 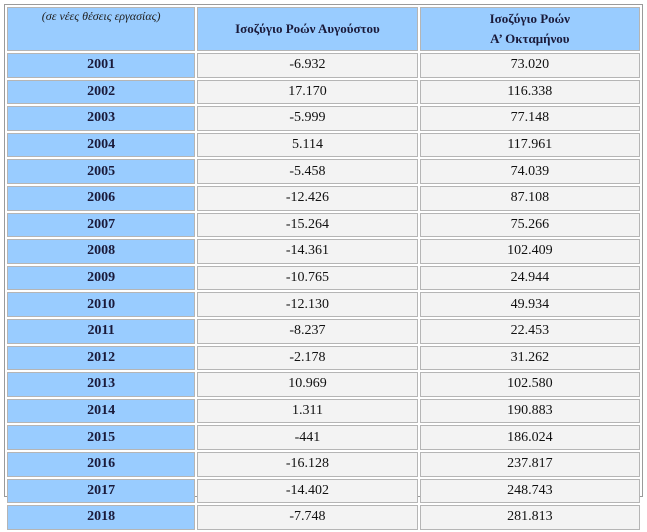 I want to click on value-cell: -8.237, so click(x=307, y=331).